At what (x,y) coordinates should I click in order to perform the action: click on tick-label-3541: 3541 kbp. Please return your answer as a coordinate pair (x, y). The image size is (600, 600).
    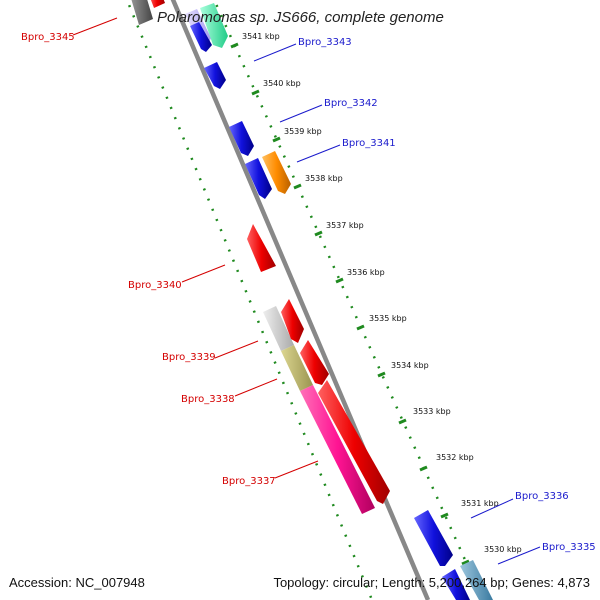
    Looking at the image, I should click on (261, 36).